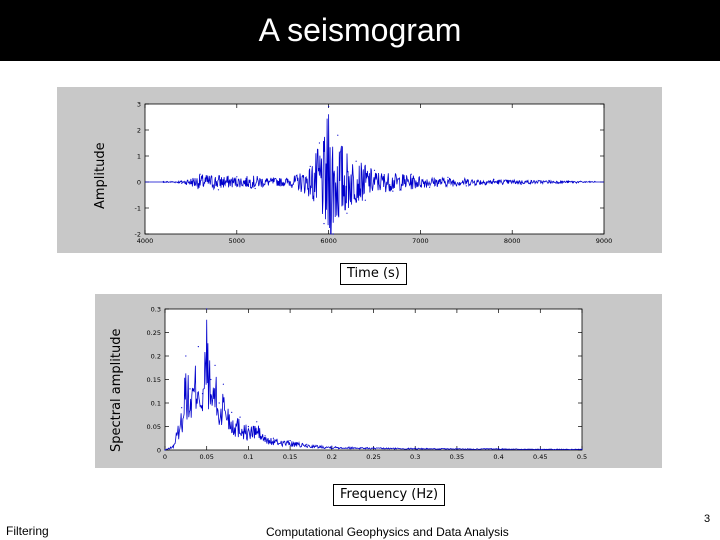 This screenshot has width=720, height=540. Describe the element at coordinates (138, 235) in the screenshot. I see `y-tick-label: -2` at that location.